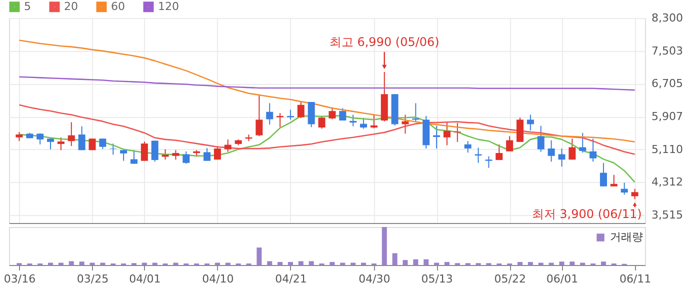 The width and height of the screenshot is (700, 289). What do you see at coordinates (327, 83) in the screenshot?
I see `line-series` at bounding box center [327, 83].